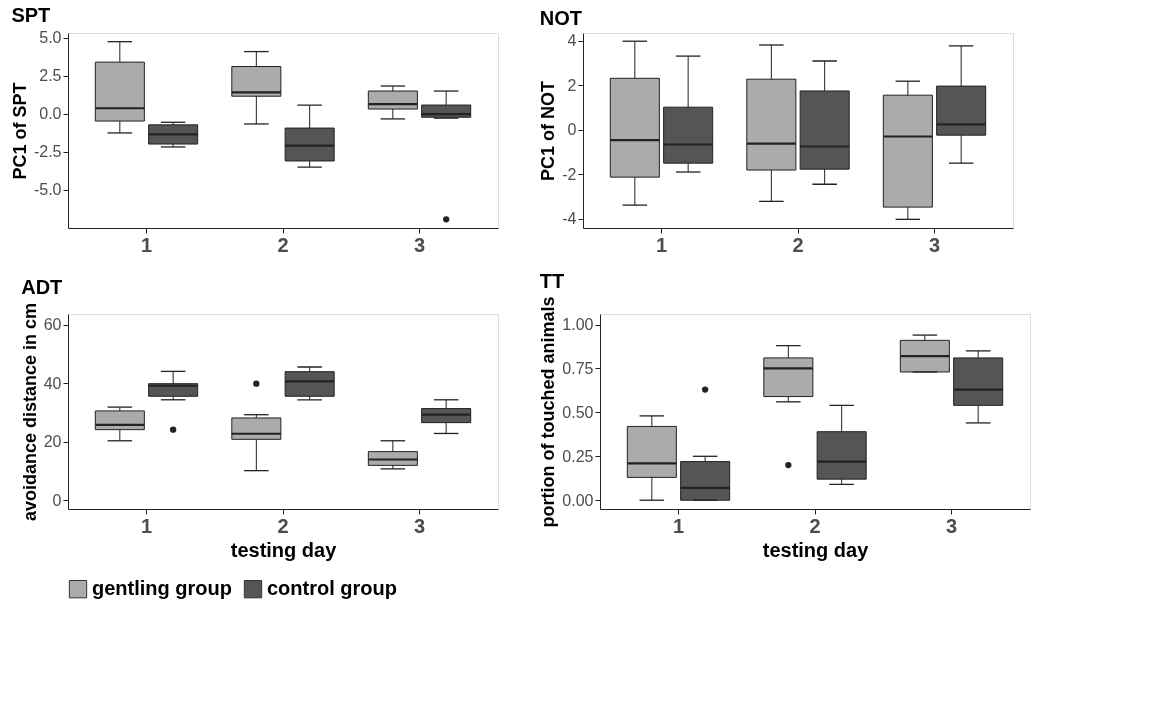 This screenshot has width=1160, height=714. I want to click on y-tick-label: -4, so click(569, 219).